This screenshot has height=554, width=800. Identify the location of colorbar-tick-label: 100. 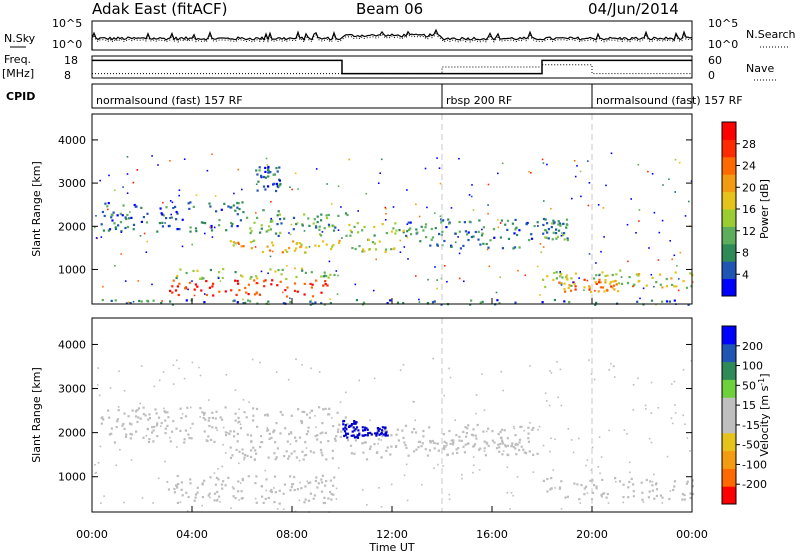
(752, 366).